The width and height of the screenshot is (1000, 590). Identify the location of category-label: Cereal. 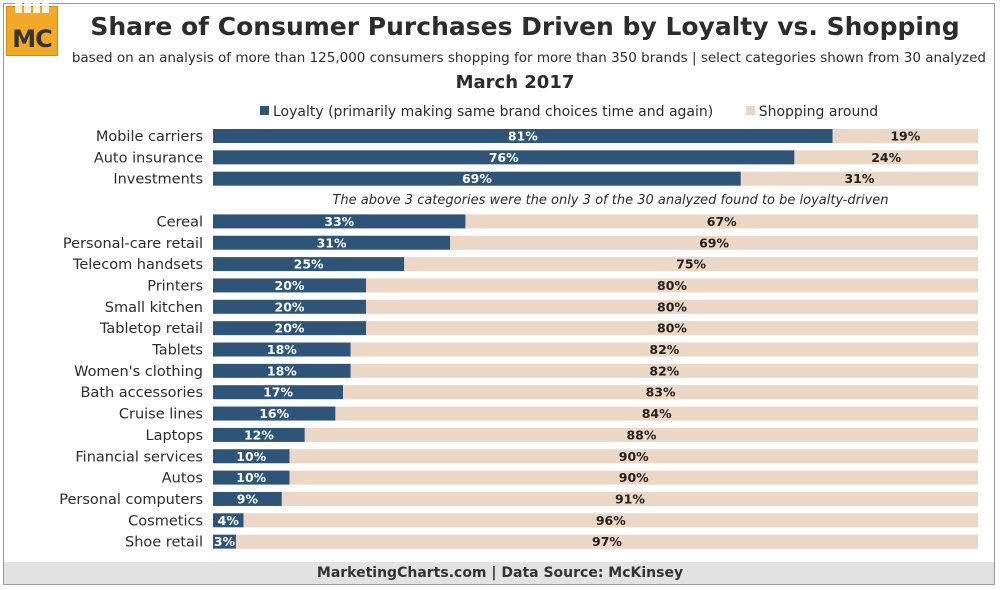
(179, 222).